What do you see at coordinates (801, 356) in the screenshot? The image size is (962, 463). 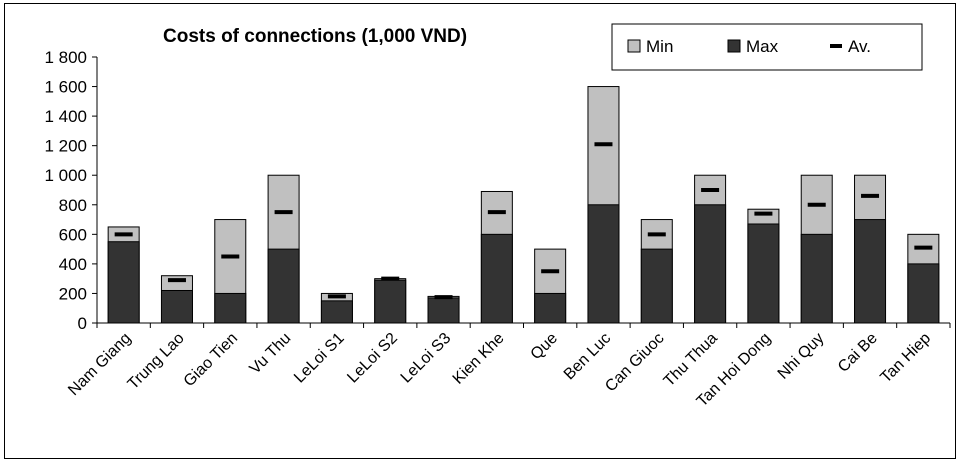 I see `x-tick-label: Nhi Quy` at bounding box center [801, 356].